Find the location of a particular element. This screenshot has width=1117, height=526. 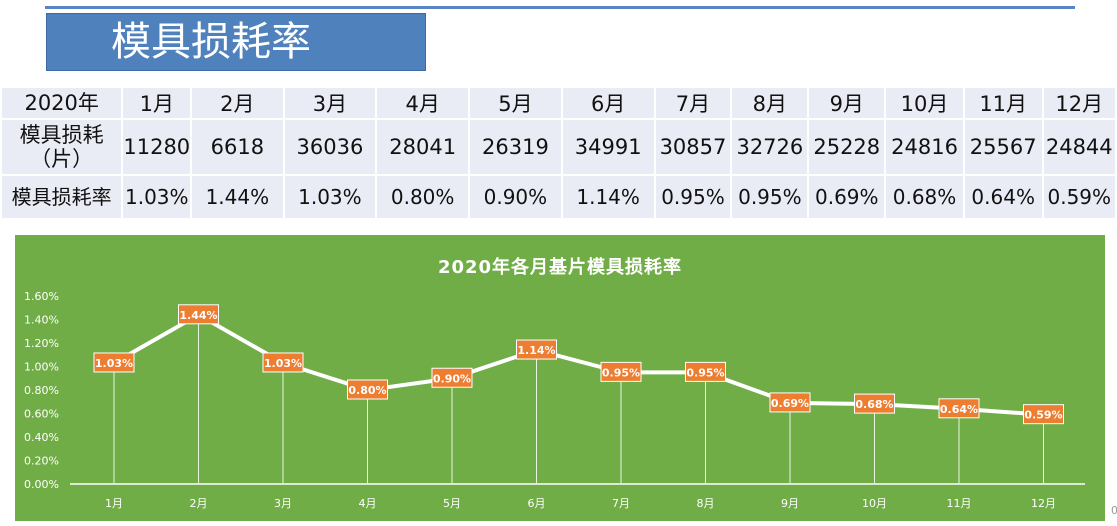

month-header: 7月 is located at coordinates (693, 103).